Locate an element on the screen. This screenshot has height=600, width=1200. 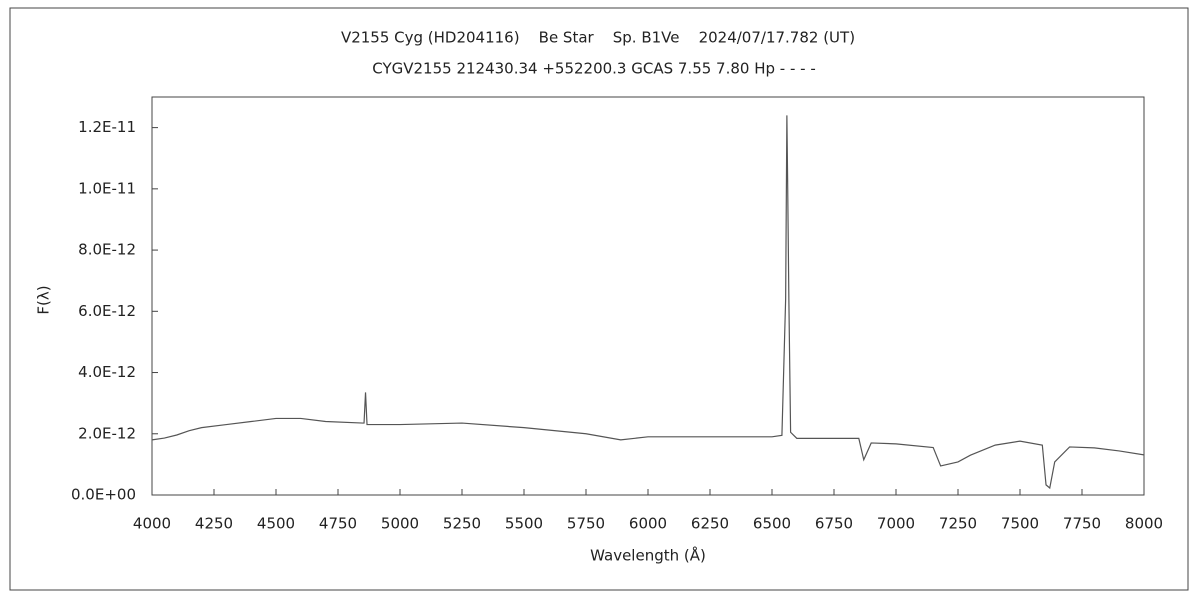
x-tick-label: 7750 is located at coordinates (1082, 524).